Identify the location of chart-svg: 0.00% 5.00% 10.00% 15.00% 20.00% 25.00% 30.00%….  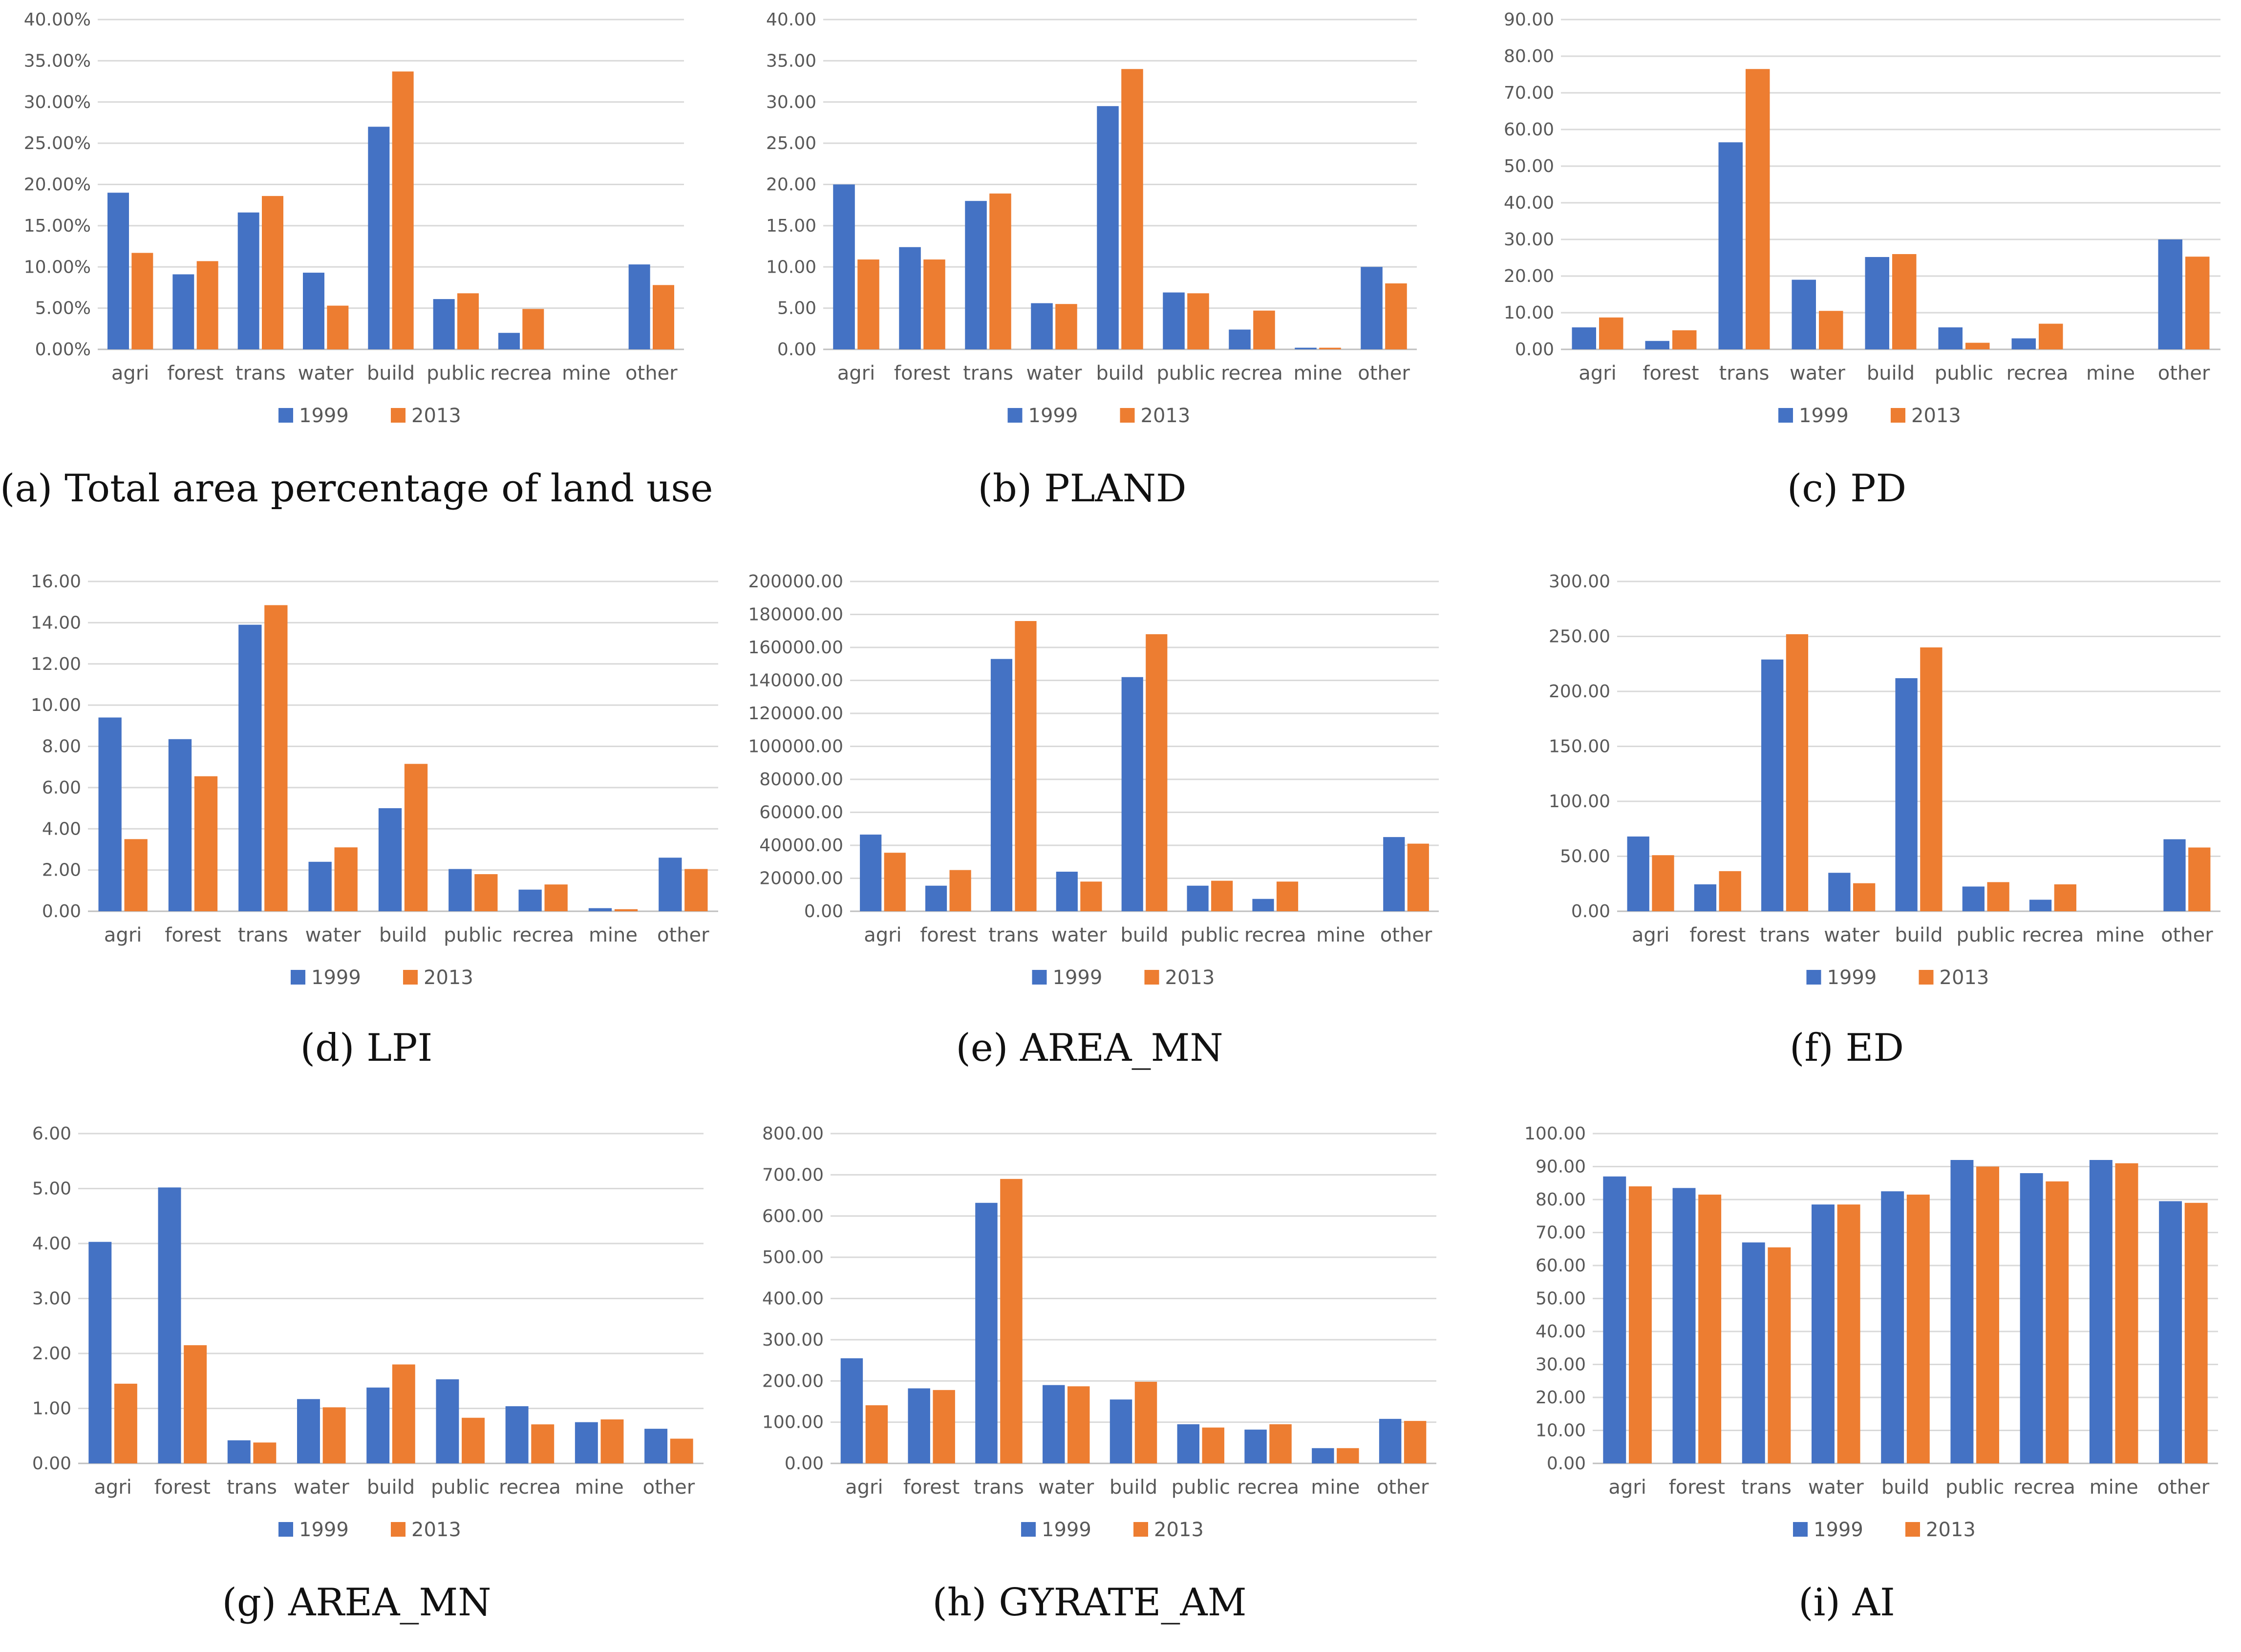
(354, 219).